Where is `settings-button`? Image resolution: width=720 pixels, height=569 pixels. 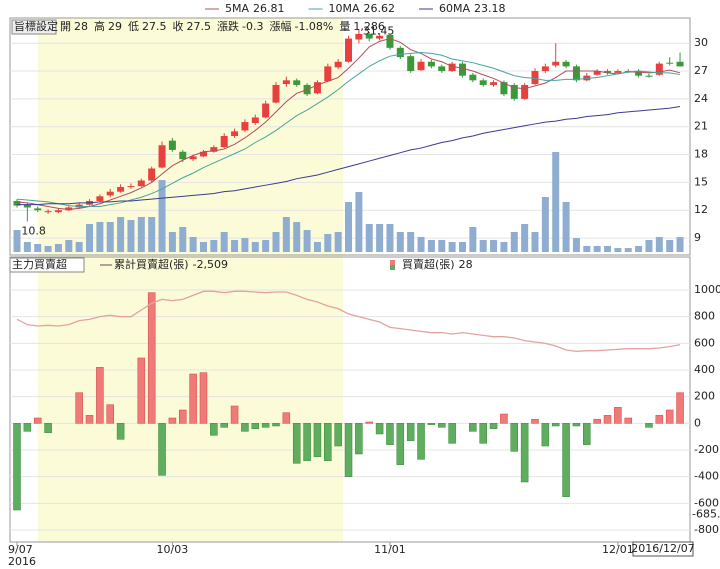 settings-button is located at coordinates (34, 27).